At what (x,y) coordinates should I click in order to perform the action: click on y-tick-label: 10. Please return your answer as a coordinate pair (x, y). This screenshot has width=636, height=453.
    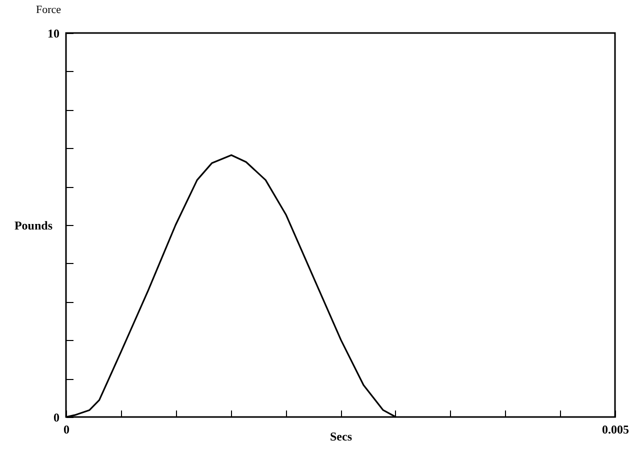
    Looking at the image, I should click on (54, 33).